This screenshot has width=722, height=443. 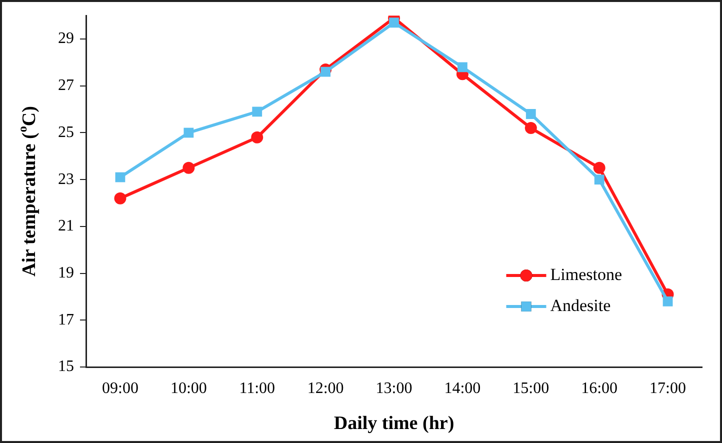 I want to click on y-tick-label: 27, so click(x=66, y=85).